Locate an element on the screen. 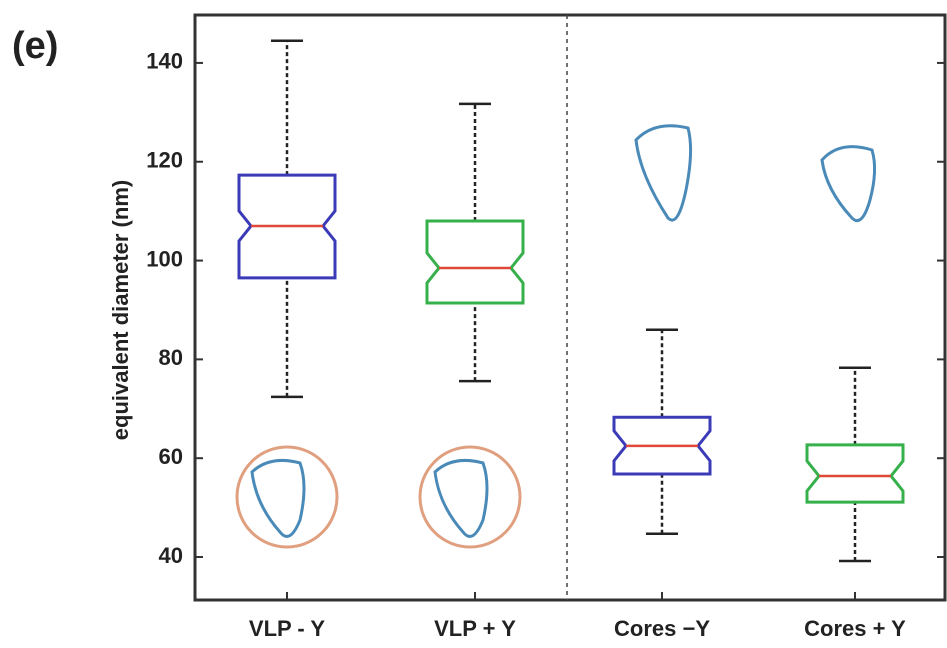  y-tick-label: 40 is located at coordinates (171, 555).